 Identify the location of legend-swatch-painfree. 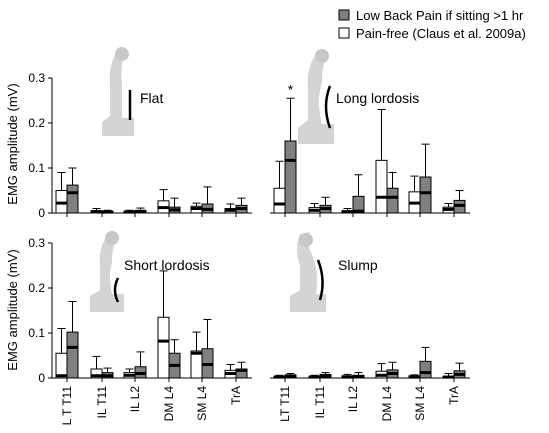
(344, 33).